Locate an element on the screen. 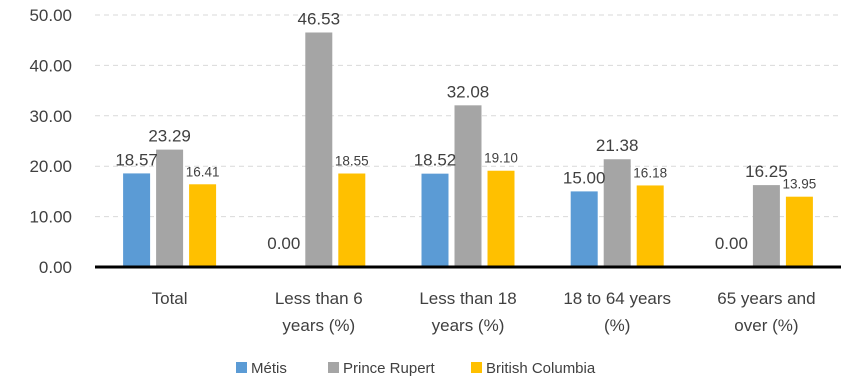 Image resolution: width=849 pixels, height=390 pixels. y-tick-label: 20.00 is located at coordinates (50, 166).